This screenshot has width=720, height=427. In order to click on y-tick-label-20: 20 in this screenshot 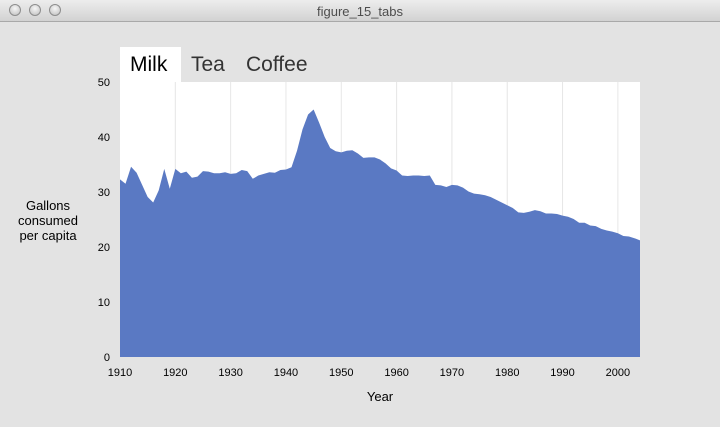, I will do `click(104, 248)`.